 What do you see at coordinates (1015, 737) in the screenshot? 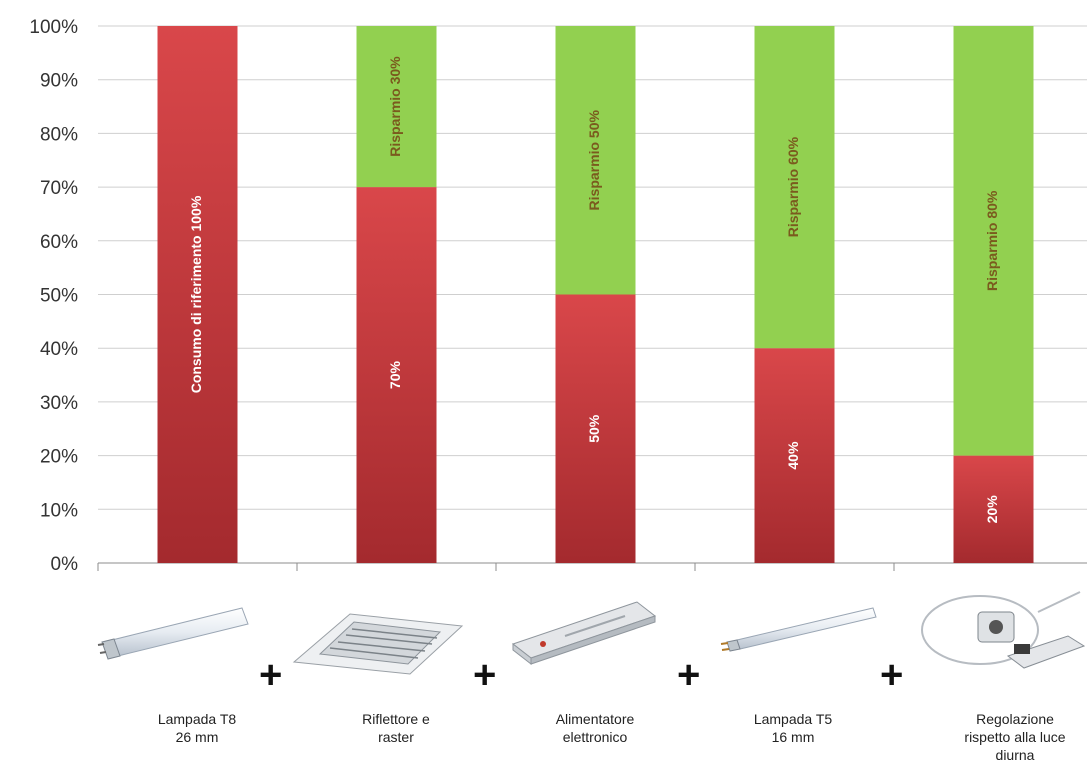
I see `category-label-regolazione: Regolazione rispetto alla luce diurna` at bounding box center [1015, 737].